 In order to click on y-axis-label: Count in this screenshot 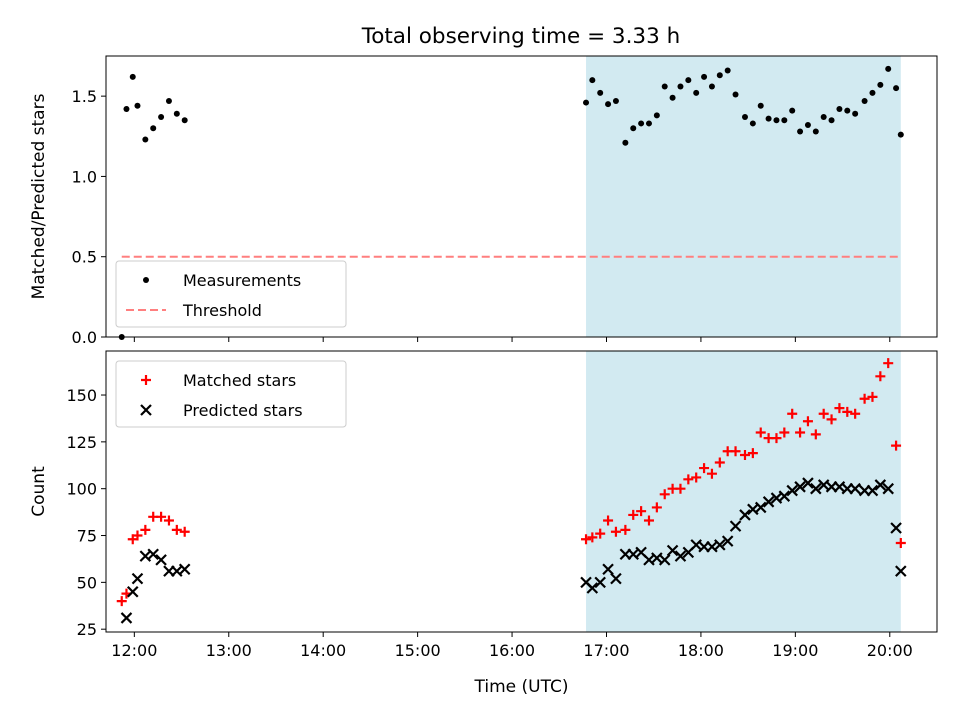, I will do `click(39, 491)`.